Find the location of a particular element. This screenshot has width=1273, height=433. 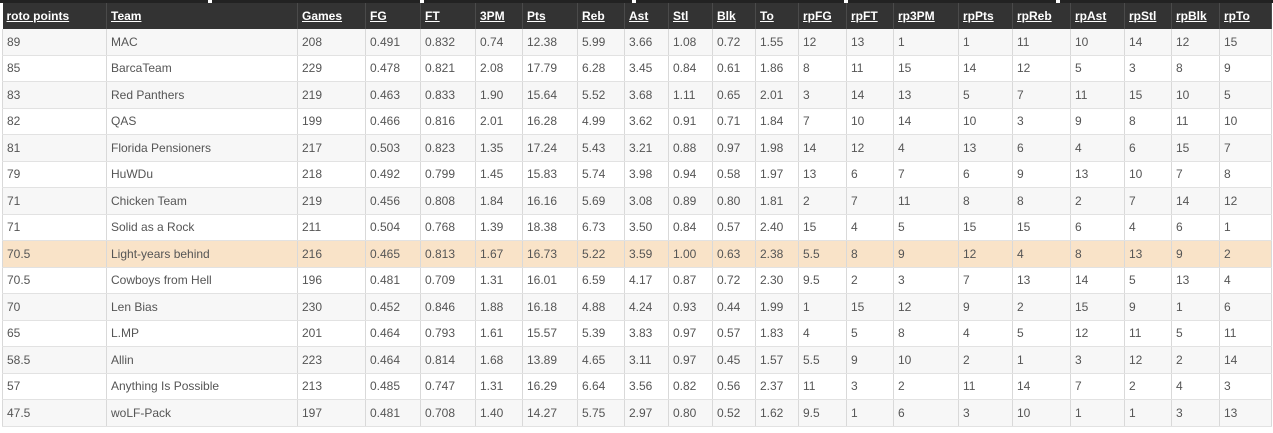

cell-to: 2.30 is located at coordinates (777, 280).